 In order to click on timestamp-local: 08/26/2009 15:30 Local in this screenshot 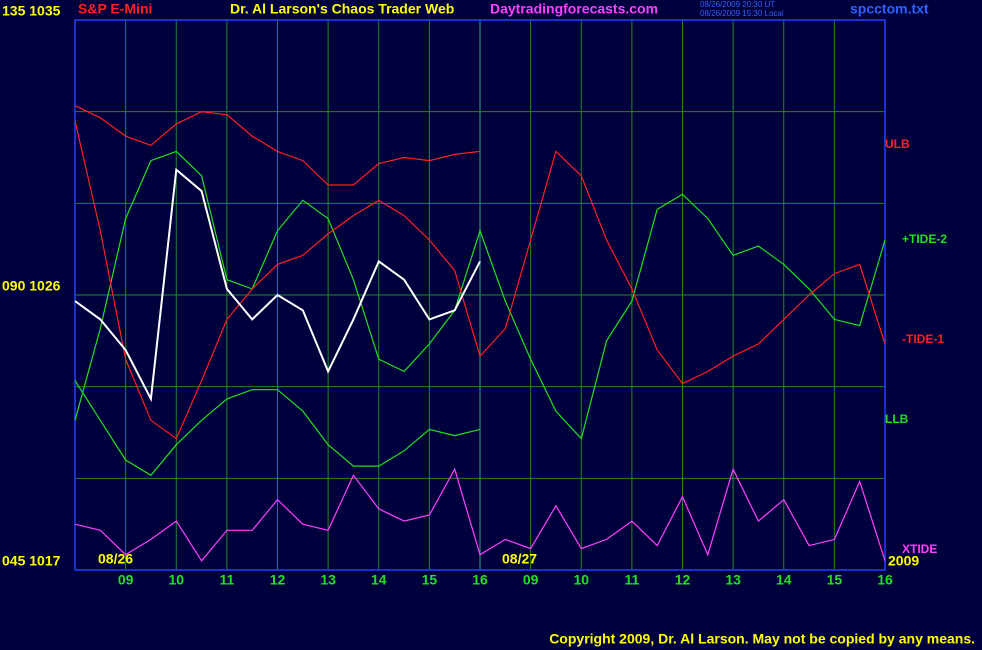, I will do `click(742, 13)`.